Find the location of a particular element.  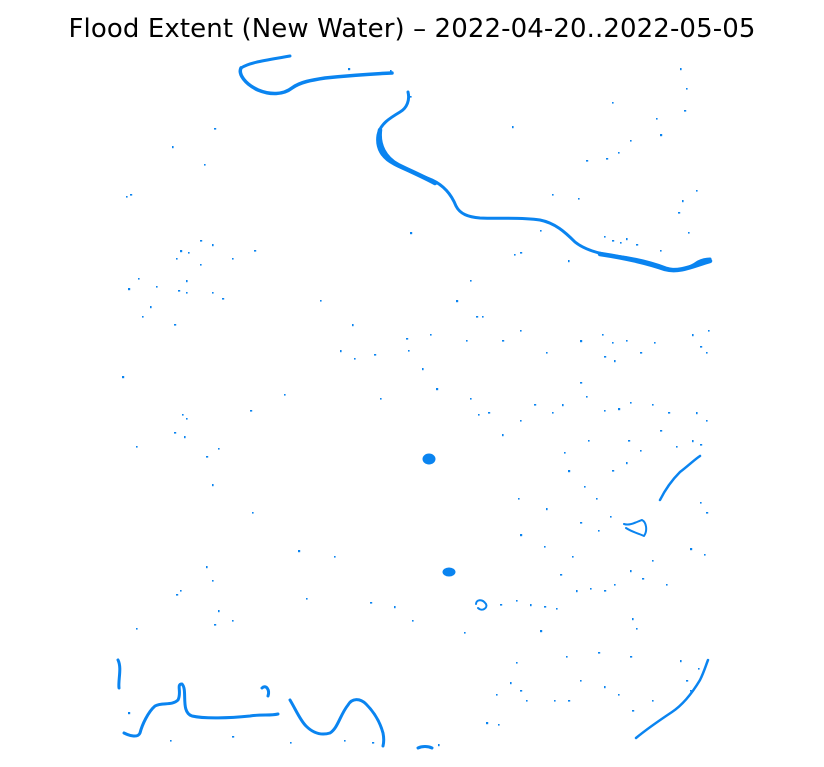

water-body-east-cluster is located at coordinates (635, 528).